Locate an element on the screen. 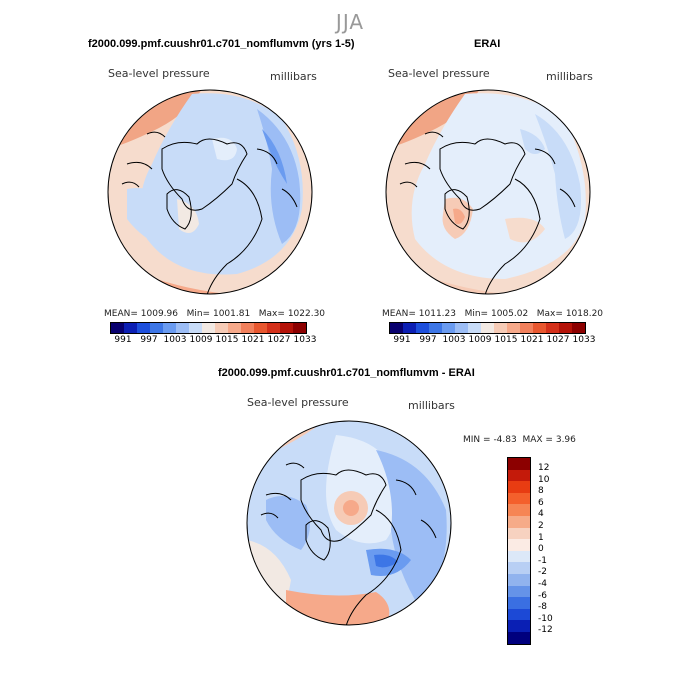  colorbar-tick-label: 4 is located at coordinates (541, 514).